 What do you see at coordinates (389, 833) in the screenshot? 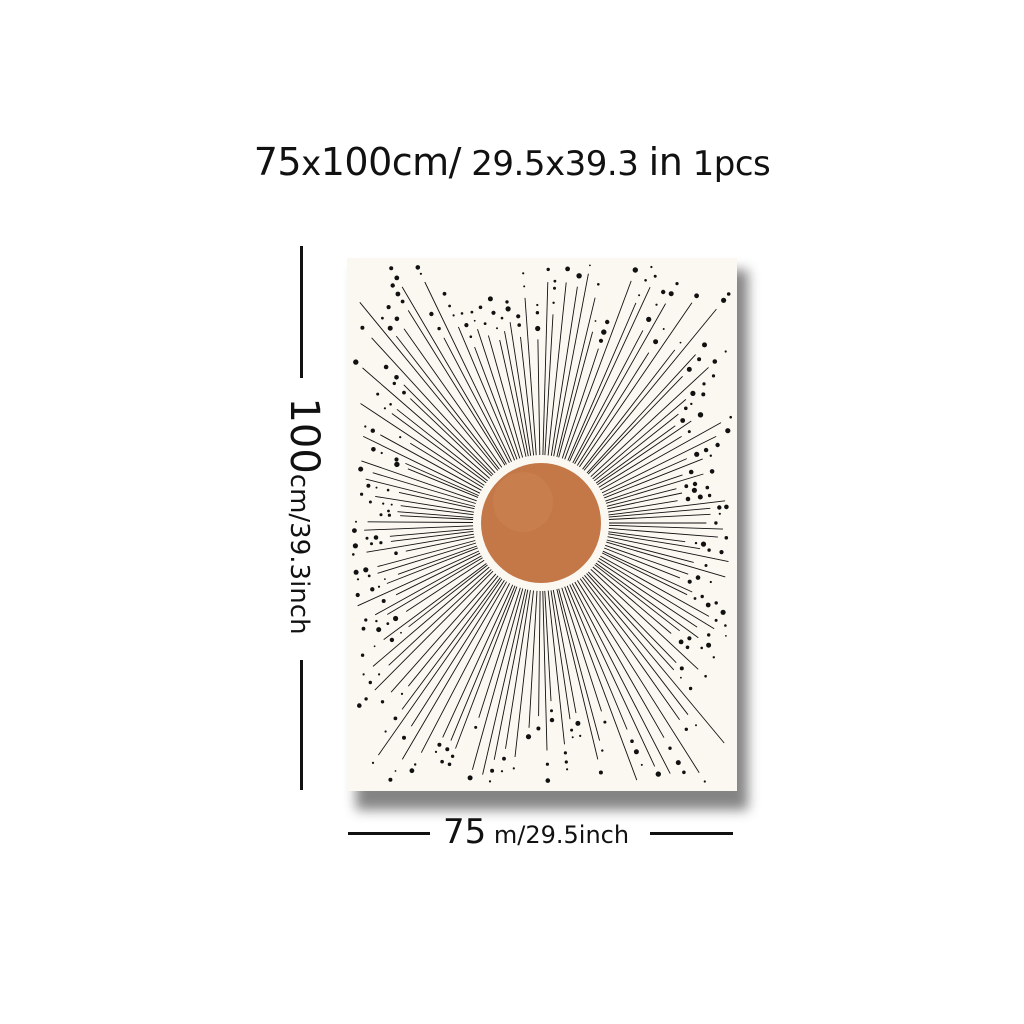
I see `width-rule-left` at bounding box center [389, 833].